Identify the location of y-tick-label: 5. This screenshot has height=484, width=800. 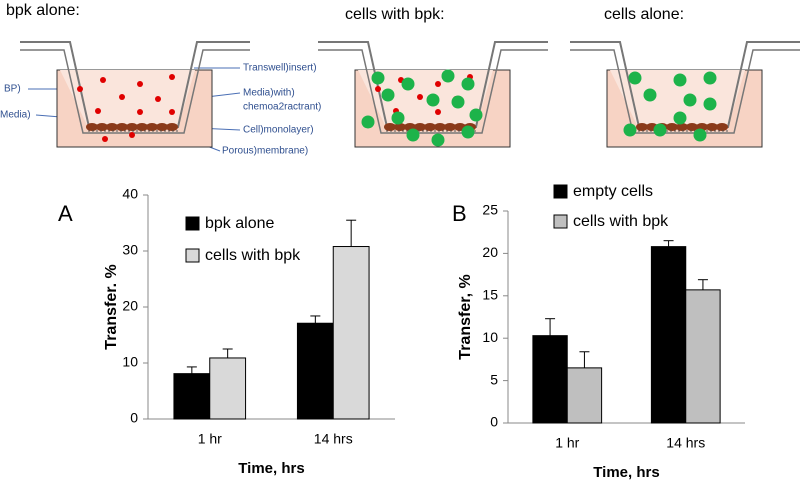
(494, 379).